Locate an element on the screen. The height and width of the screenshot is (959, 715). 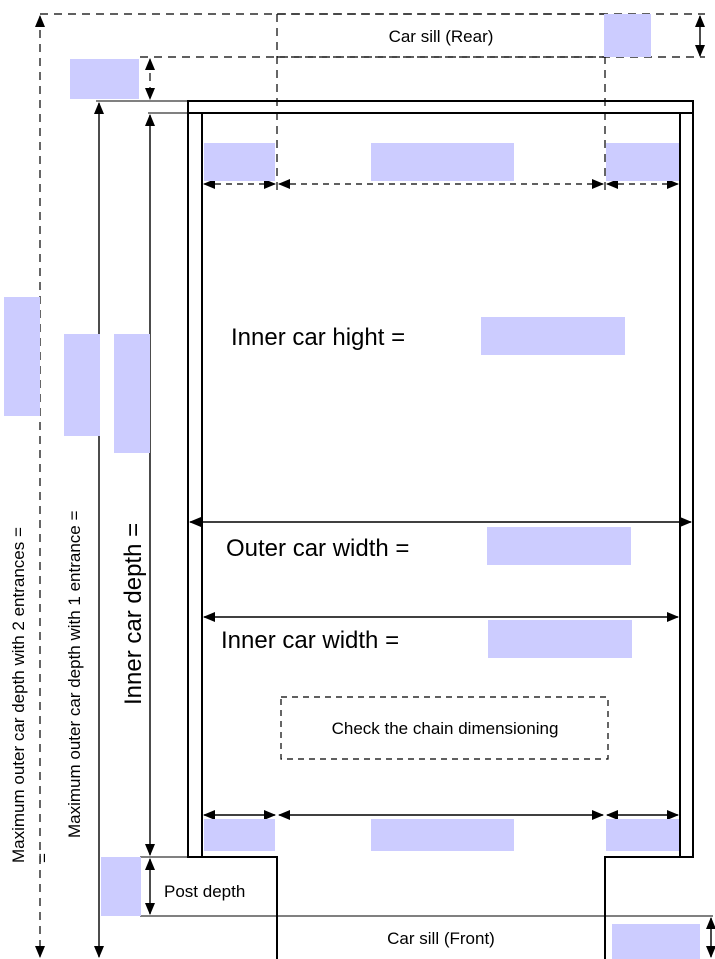
max-outer-depth-2-input is located at coordinates (22, 356).